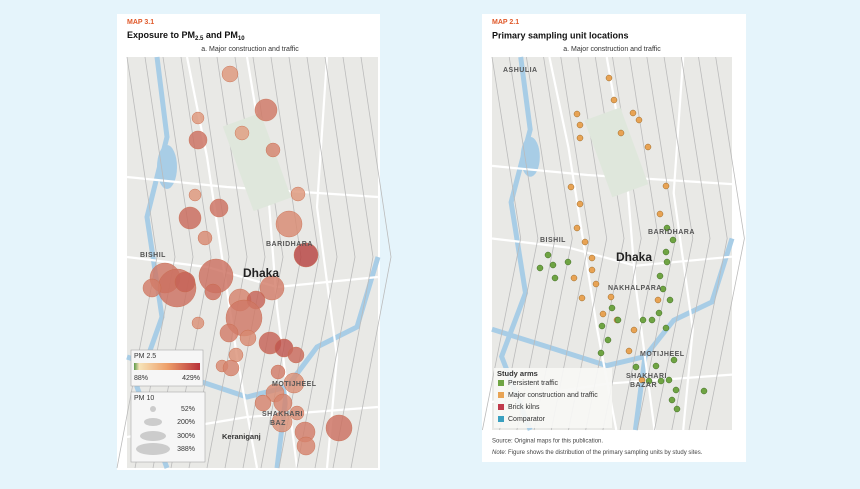  I want to click on place-label: BAZAR, so click(643, 385).